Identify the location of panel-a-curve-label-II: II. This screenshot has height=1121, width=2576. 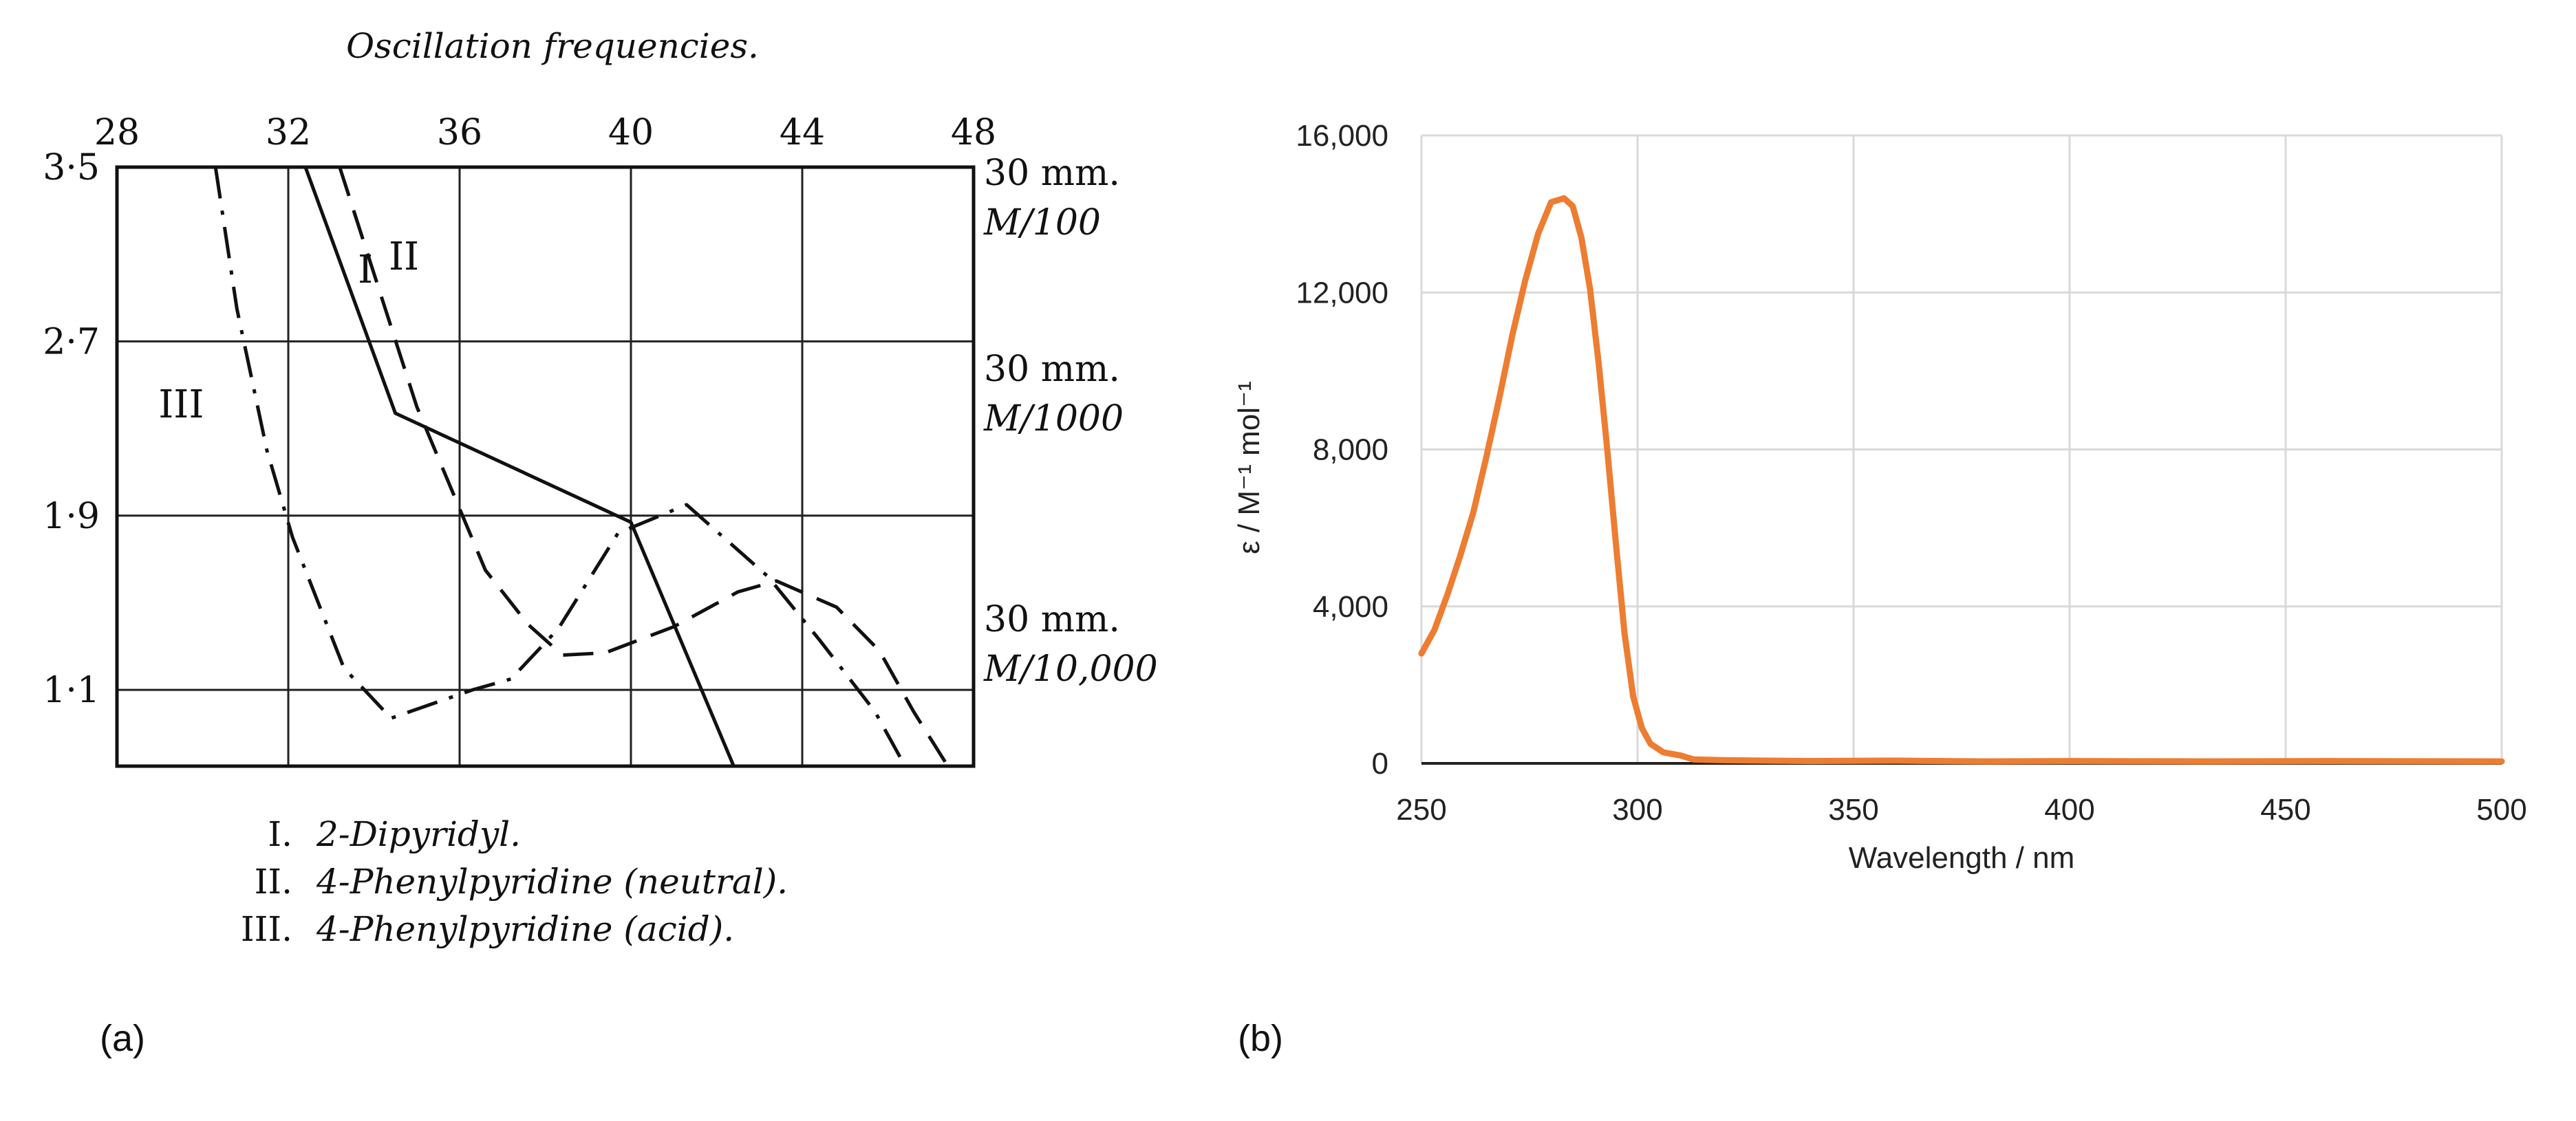
(404, 257).